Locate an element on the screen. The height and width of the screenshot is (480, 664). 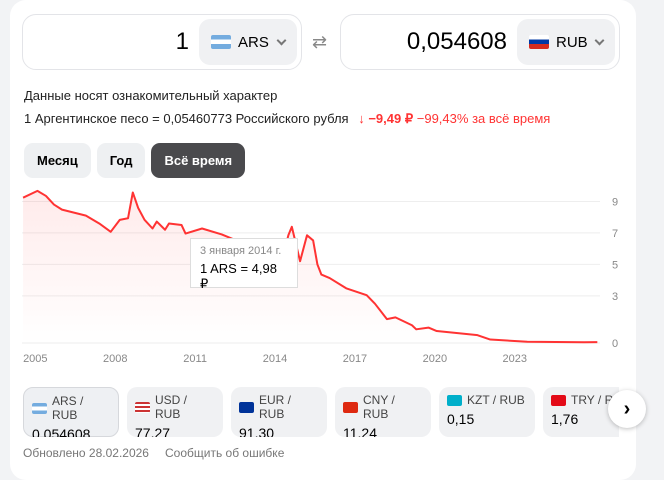
currency-pair-eu: EUR / RUB 91,30 is located at coordinates (279, 412).